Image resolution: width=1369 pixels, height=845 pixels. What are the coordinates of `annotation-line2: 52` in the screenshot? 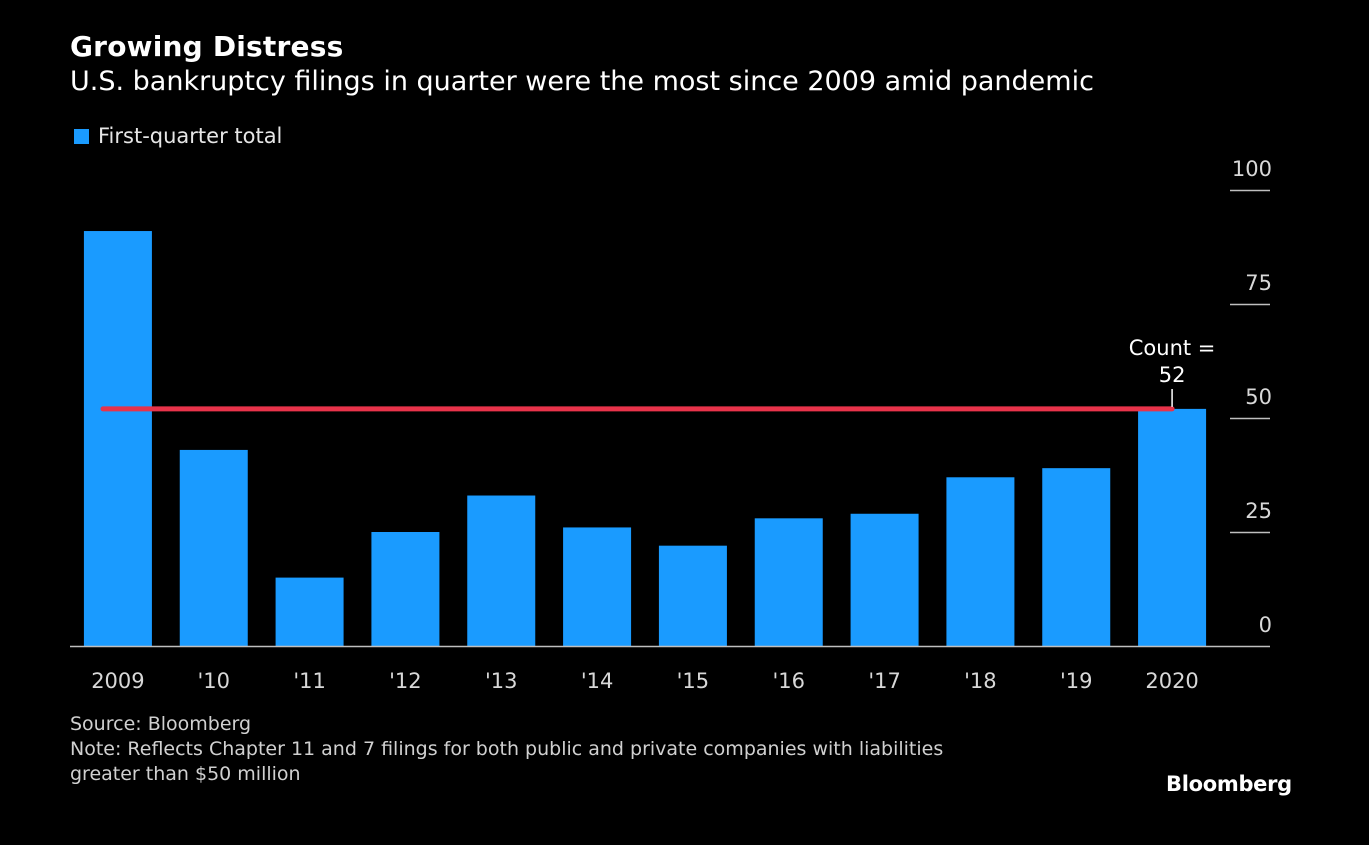 It's located at (1172, 375).